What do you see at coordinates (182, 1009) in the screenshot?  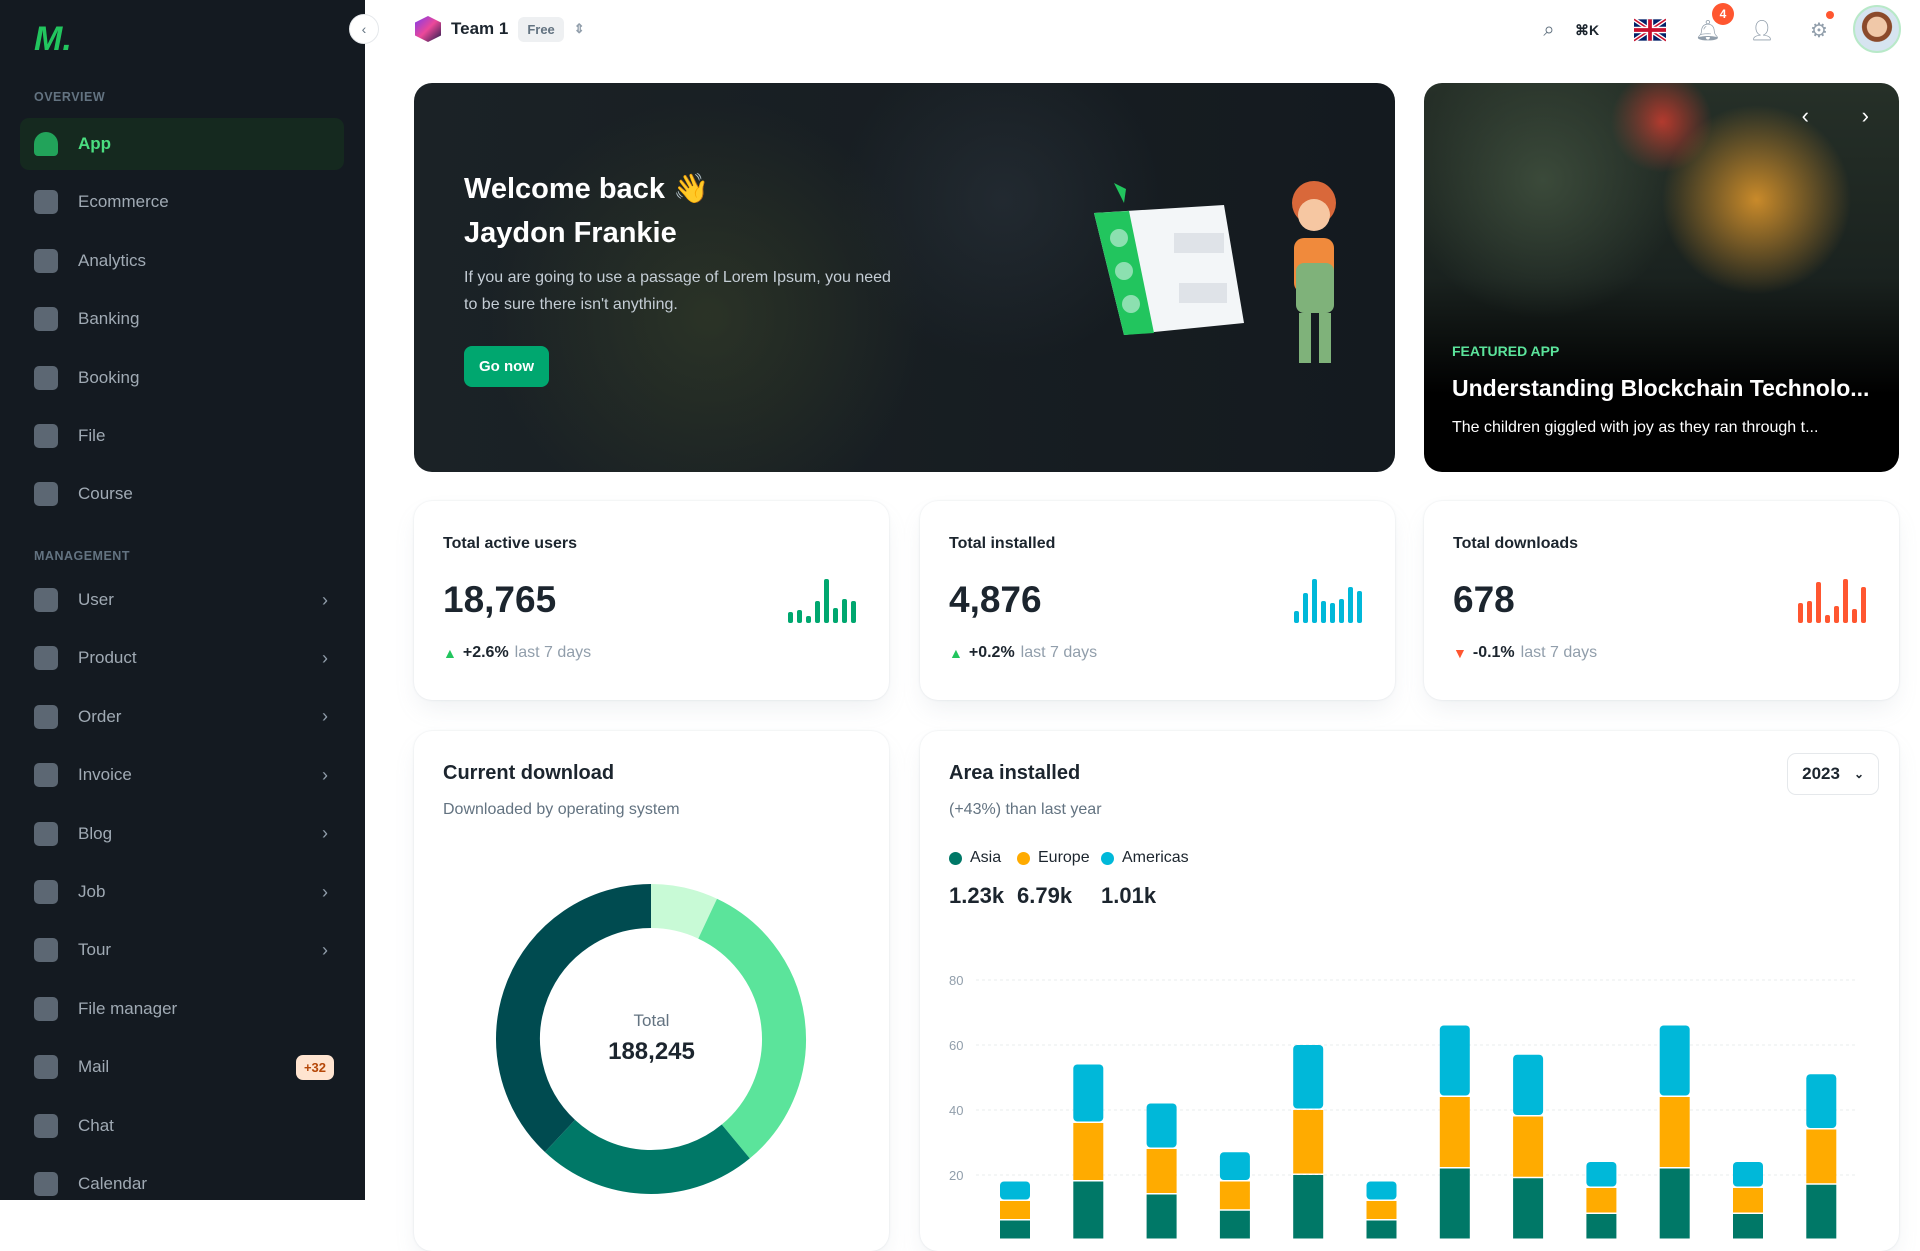 I see `sidebar-item-file-manager: File manager` at bounding box center [182, 1009].